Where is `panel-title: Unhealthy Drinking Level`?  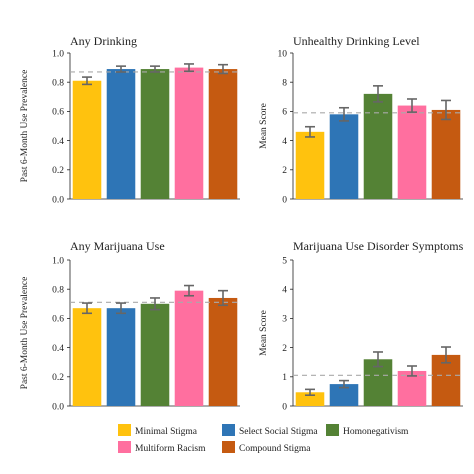
panel-title: Unhealthy Drinking Level is located at coordinates (356, 41).